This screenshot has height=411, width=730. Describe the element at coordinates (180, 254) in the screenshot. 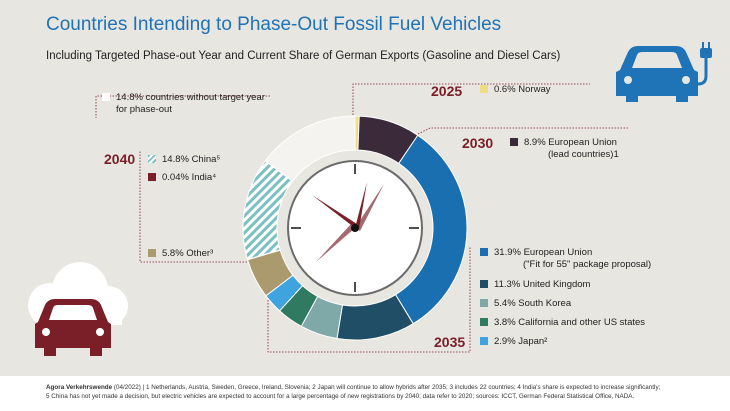

I see `label-other: 5.8% Other³` at that location.